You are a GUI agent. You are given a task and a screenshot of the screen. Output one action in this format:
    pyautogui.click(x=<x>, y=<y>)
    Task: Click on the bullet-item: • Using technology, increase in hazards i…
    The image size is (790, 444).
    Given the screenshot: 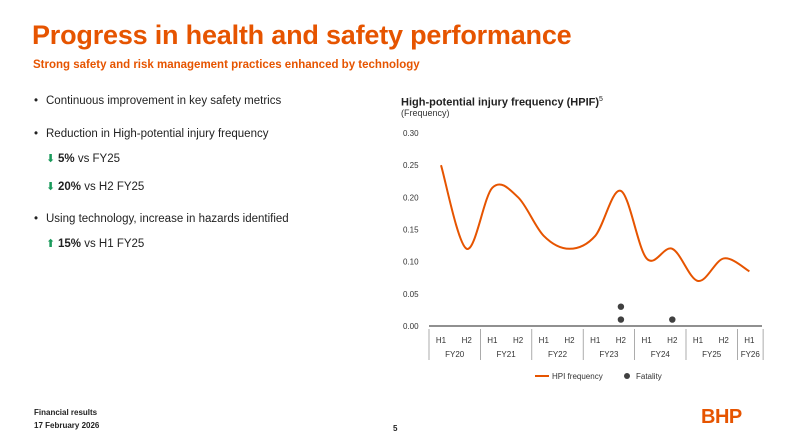 What is the action you would take?
    pyautogui.click(x=161, y=219)
    